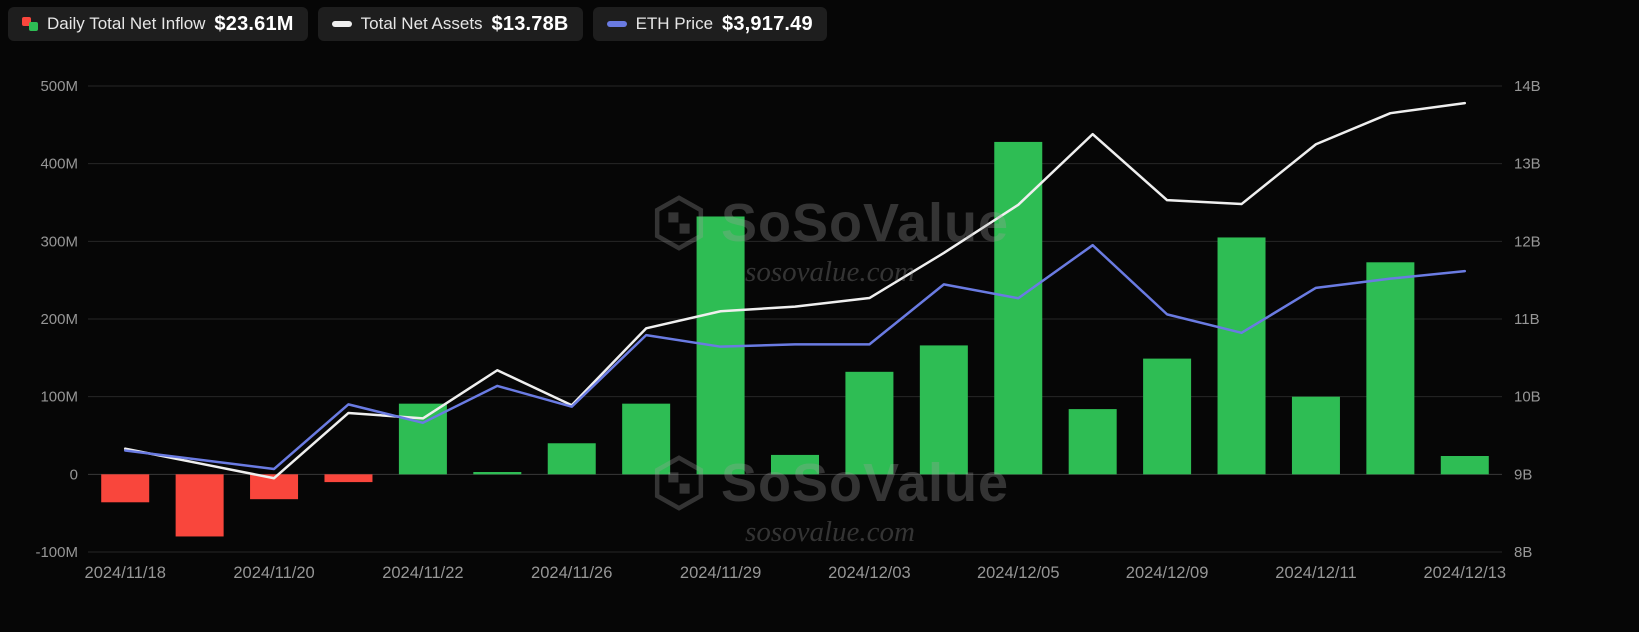 This screenshot has width=1639, height=632. What do you see at coordinates (530, 24) in the screenshot?
I see `net-assets-value: $13.78B` at bounding box center [530, 24].